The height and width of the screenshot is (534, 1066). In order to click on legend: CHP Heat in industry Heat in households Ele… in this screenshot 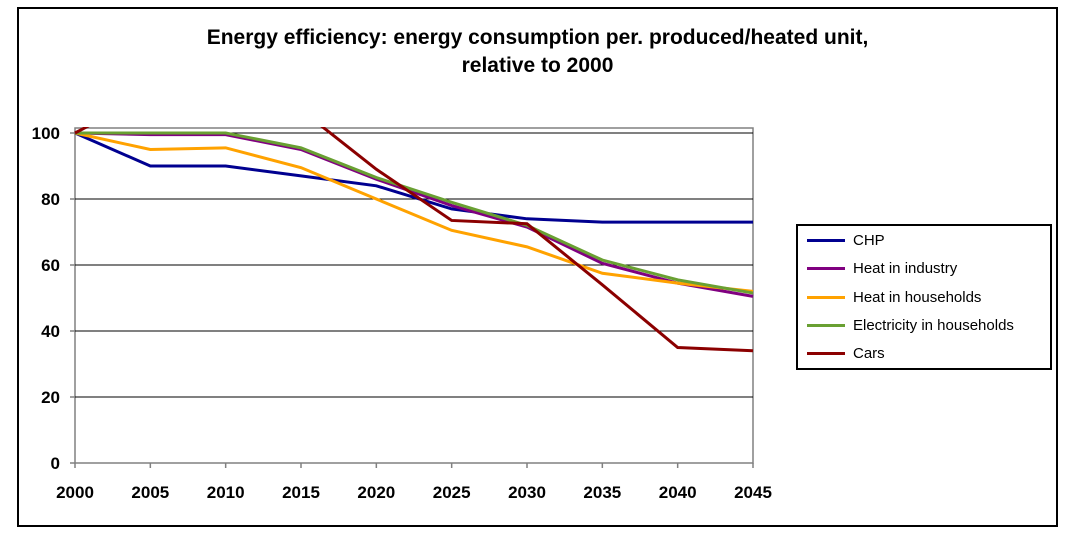, I will do `click(924, 297)`.